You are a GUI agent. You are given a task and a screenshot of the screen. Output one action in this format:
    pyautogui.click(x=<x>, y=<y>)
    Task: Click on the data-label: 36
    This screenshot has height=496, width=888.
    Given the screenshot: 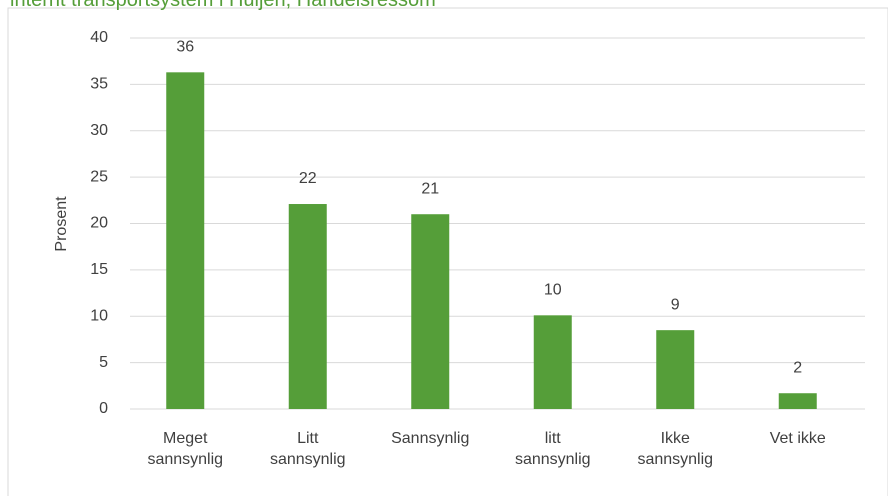 What is the action you would take?
    pyautogui.click(x=185, y=47)
    